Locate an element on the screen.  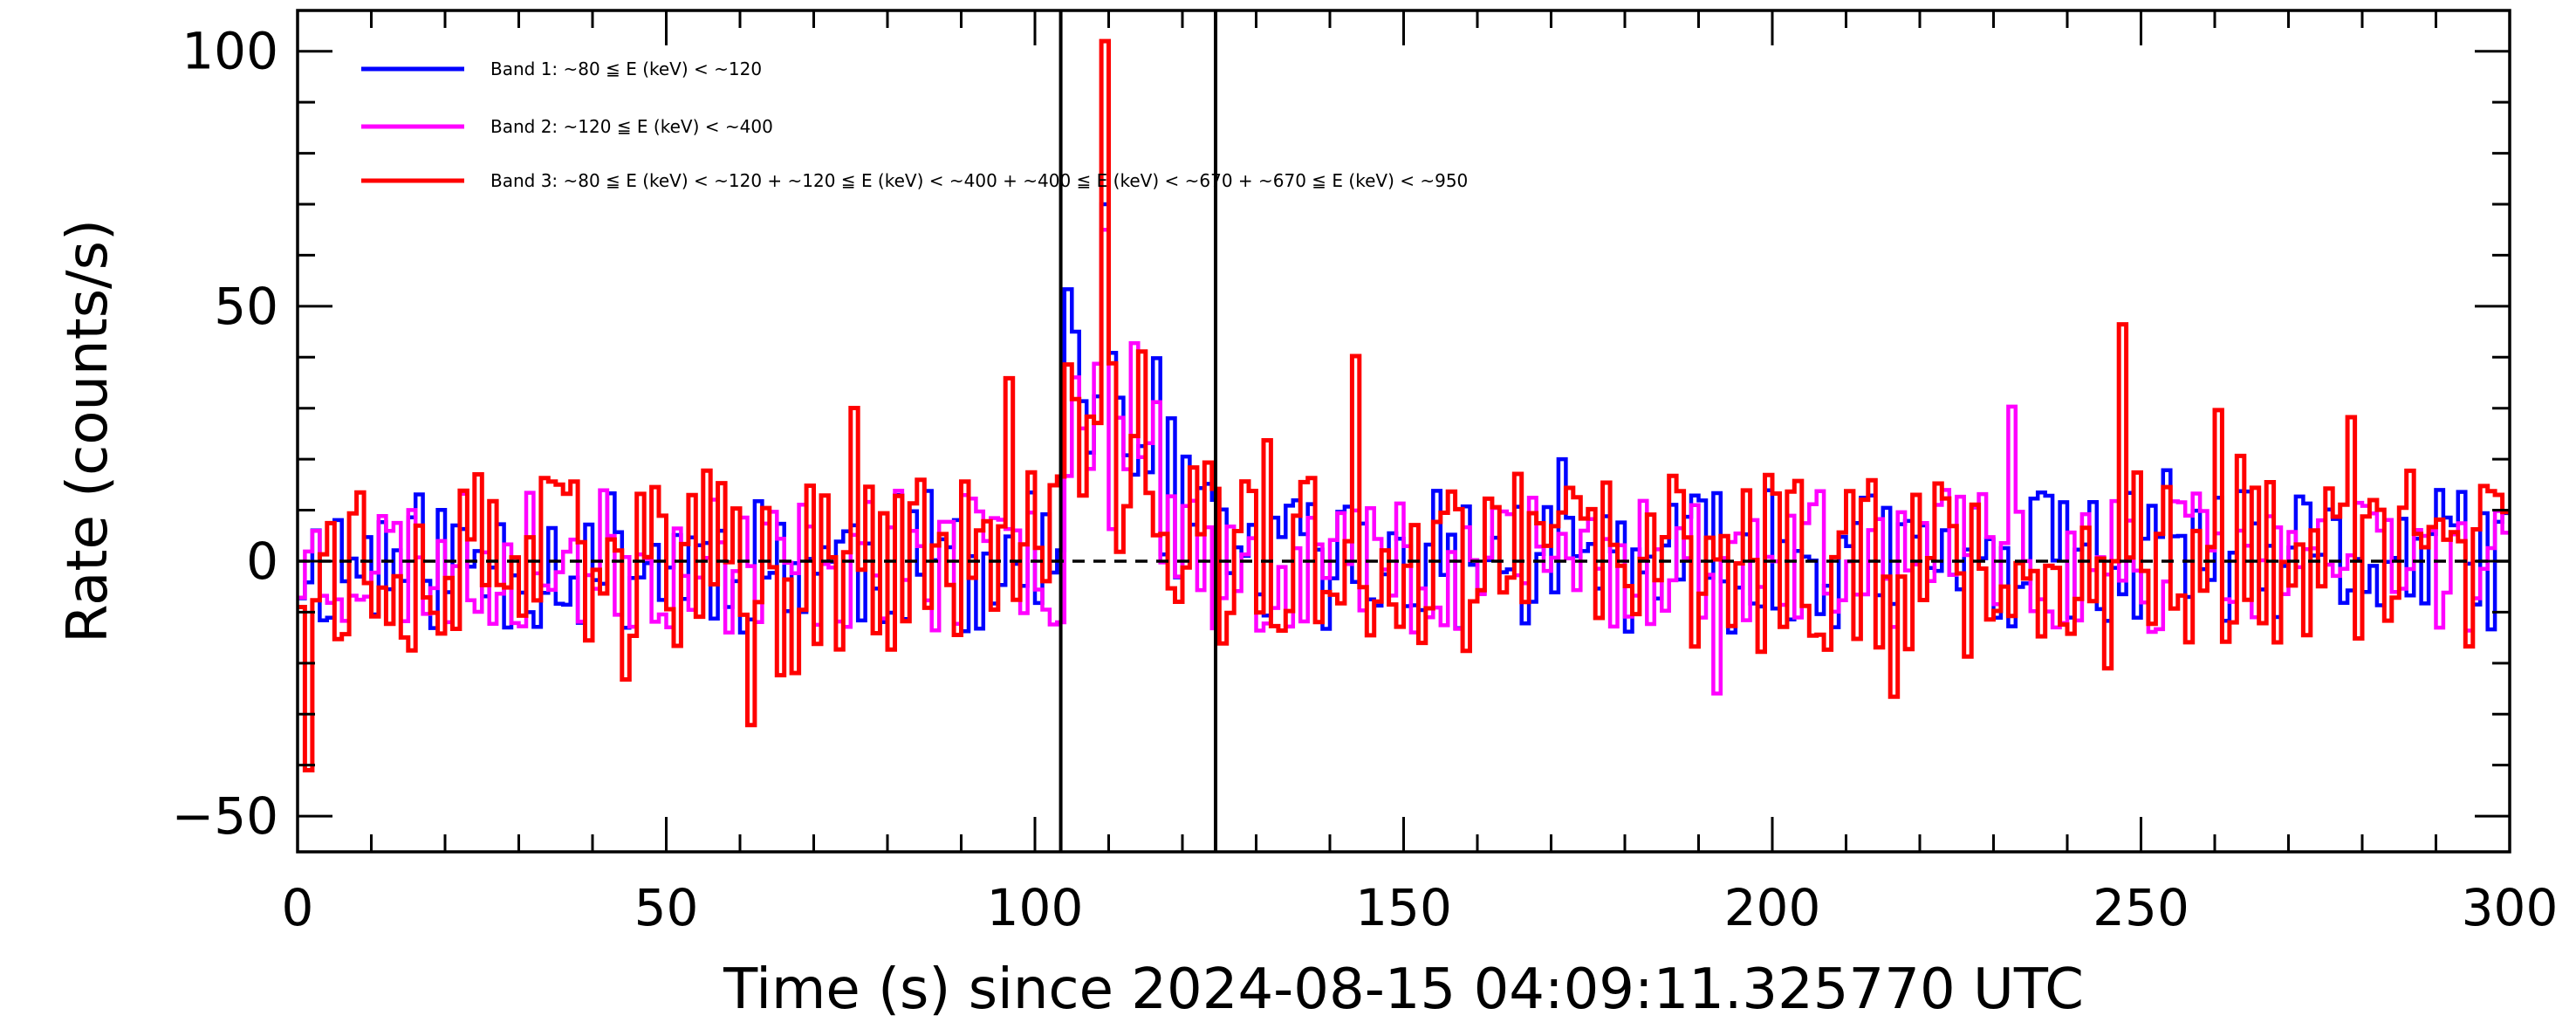
x-tick-label: 50 is located at coordinates (667, 907).